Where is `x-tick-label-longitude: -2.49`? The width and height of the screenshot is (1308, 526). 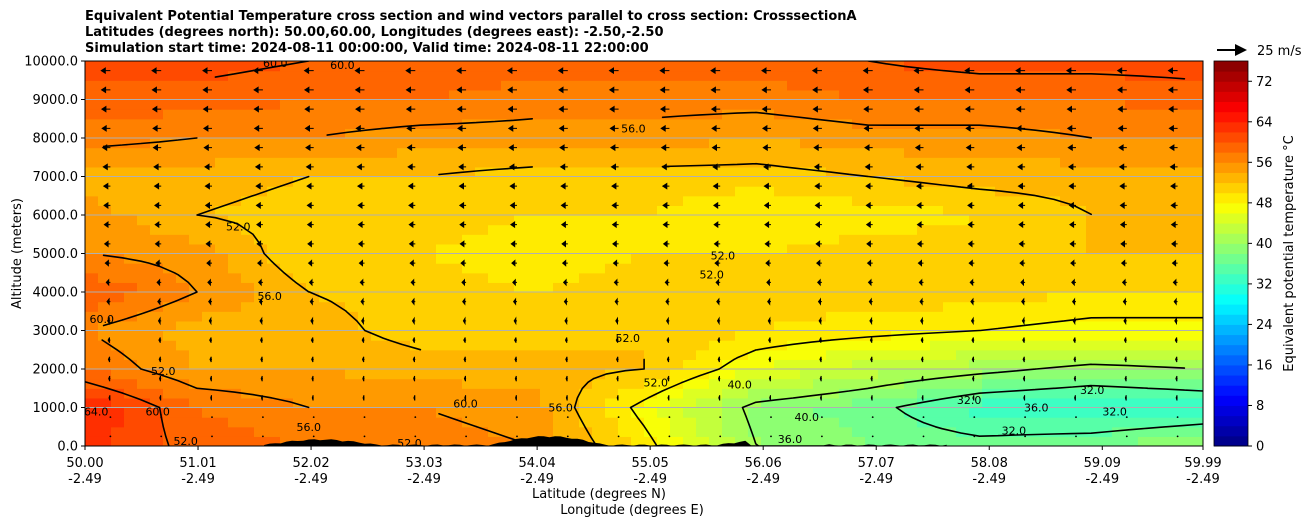 x-tick-label-longitude: -2.49 is located at coordinates (311, 479).